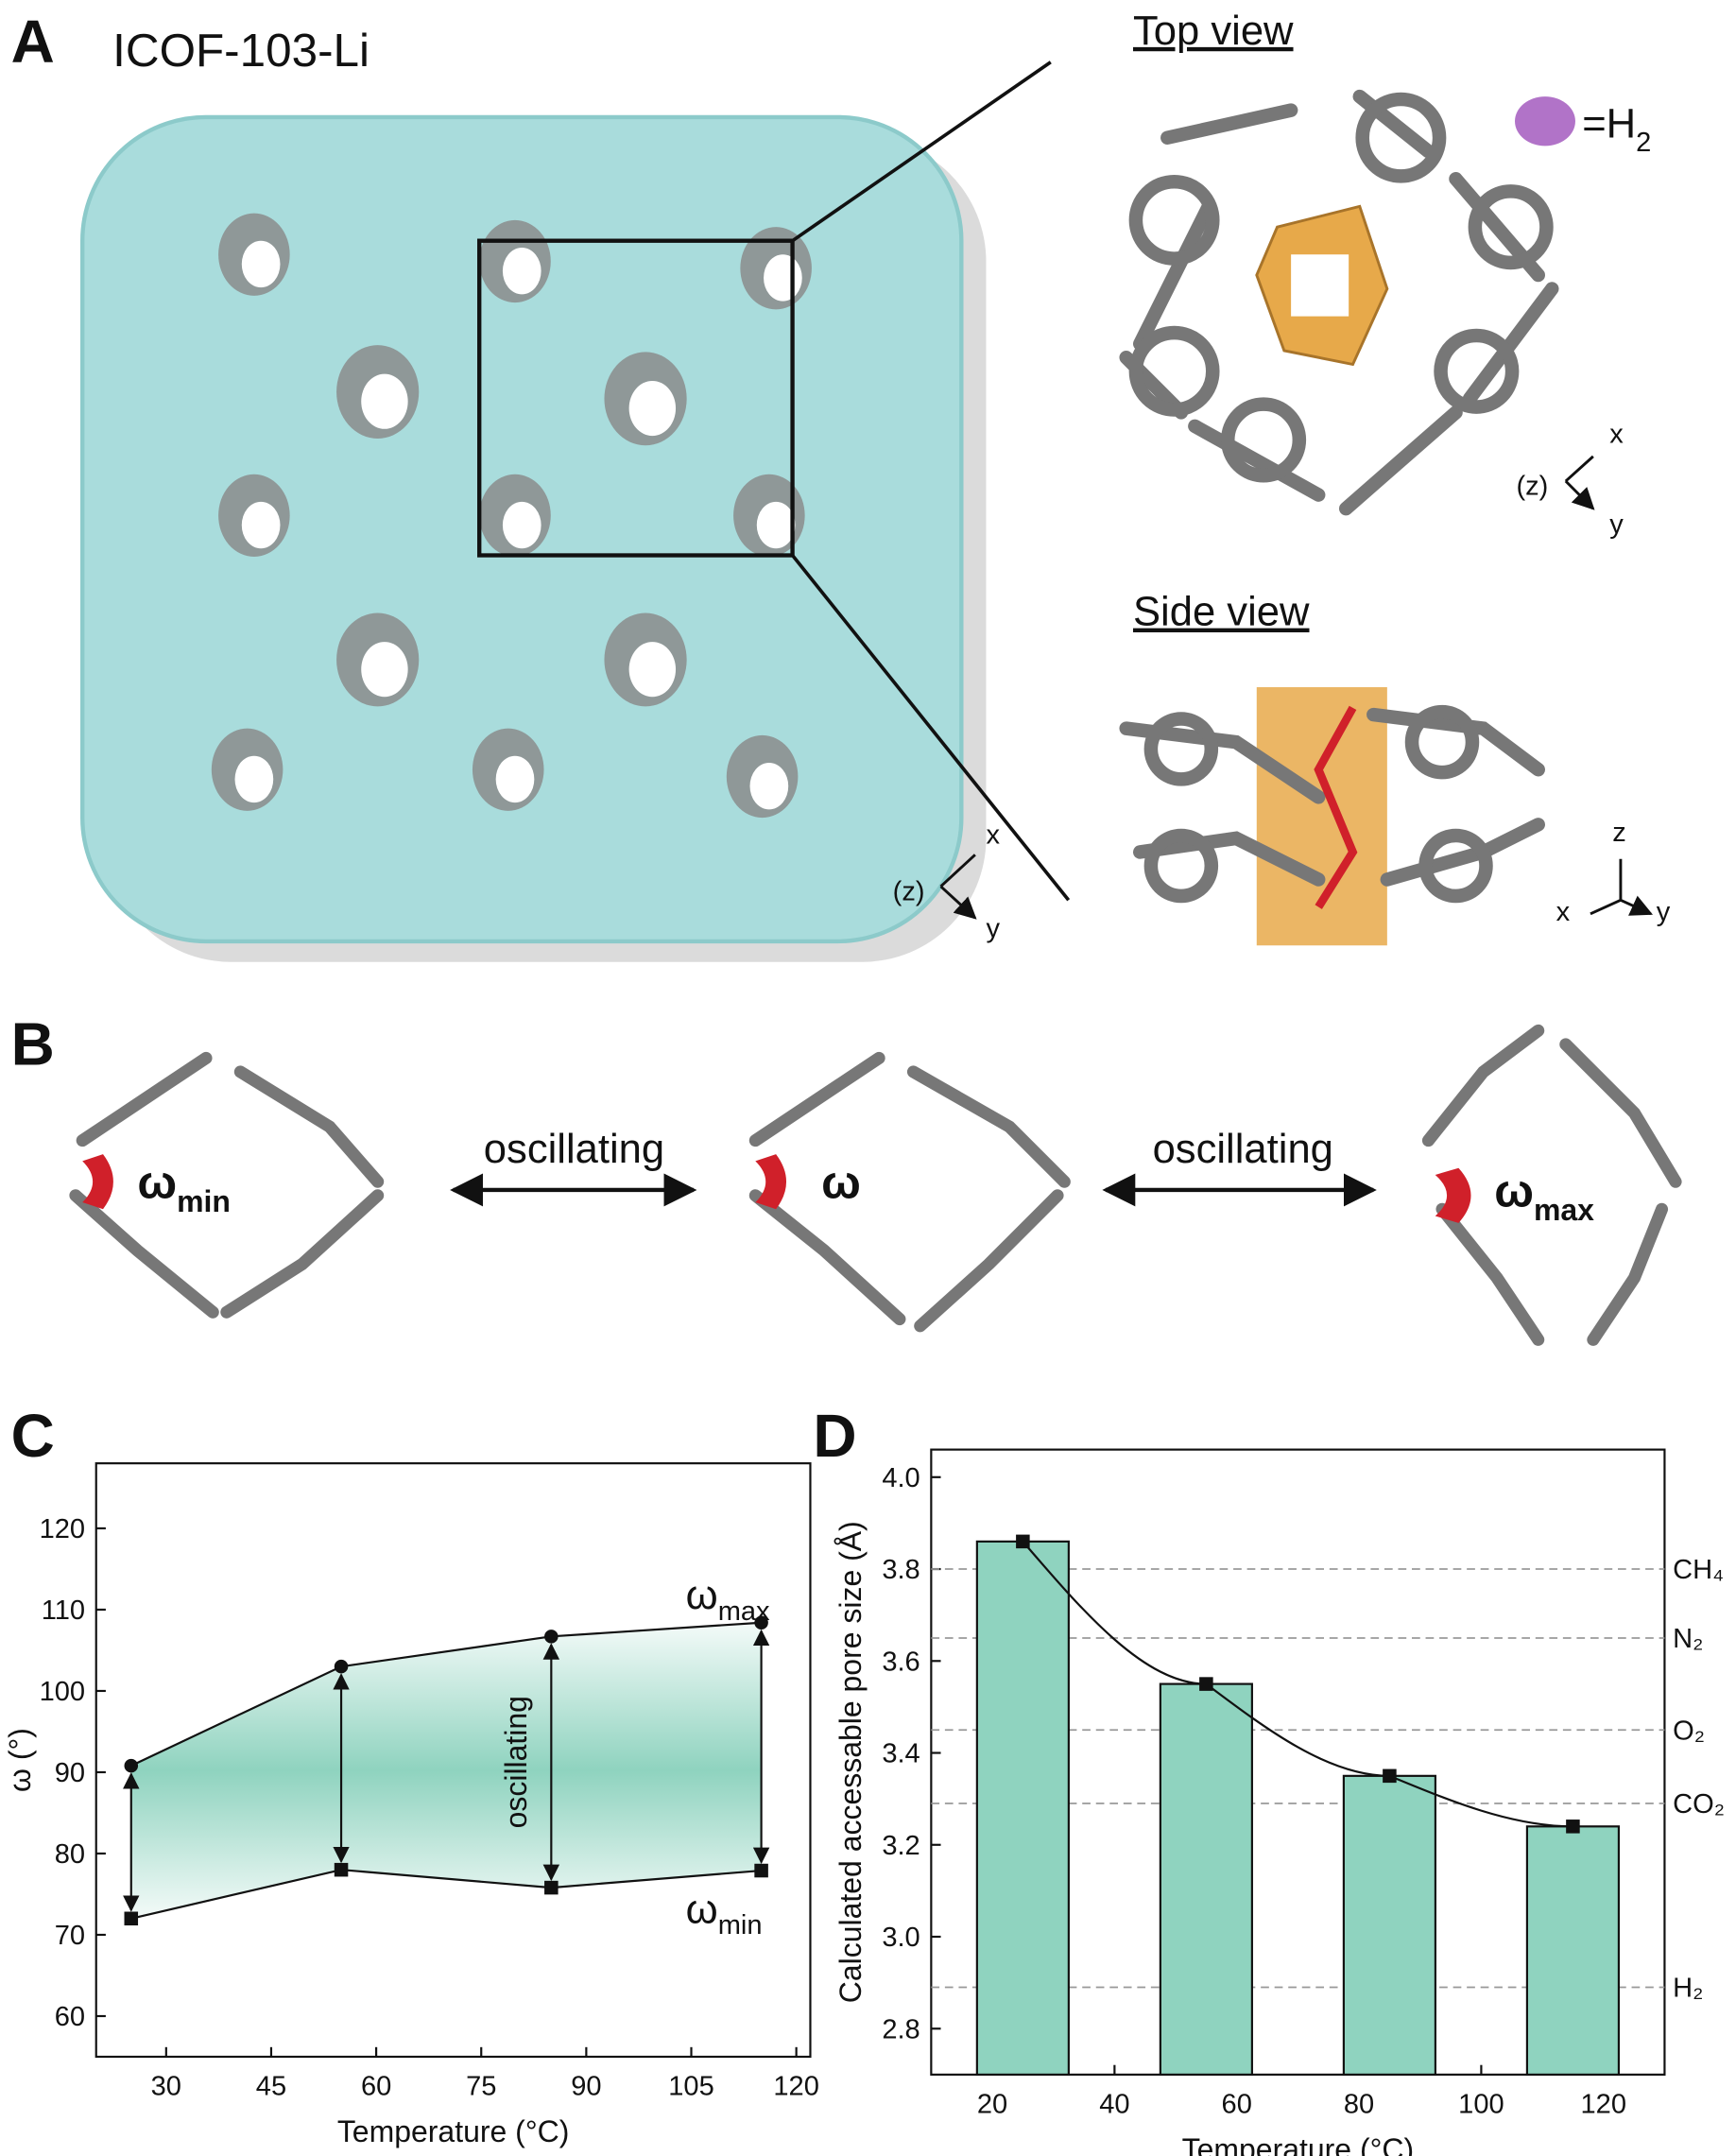 The width and height of the screenshot is (1736, 2156). I want to click on omega-min-label: ωmin, so click(184, 1188).